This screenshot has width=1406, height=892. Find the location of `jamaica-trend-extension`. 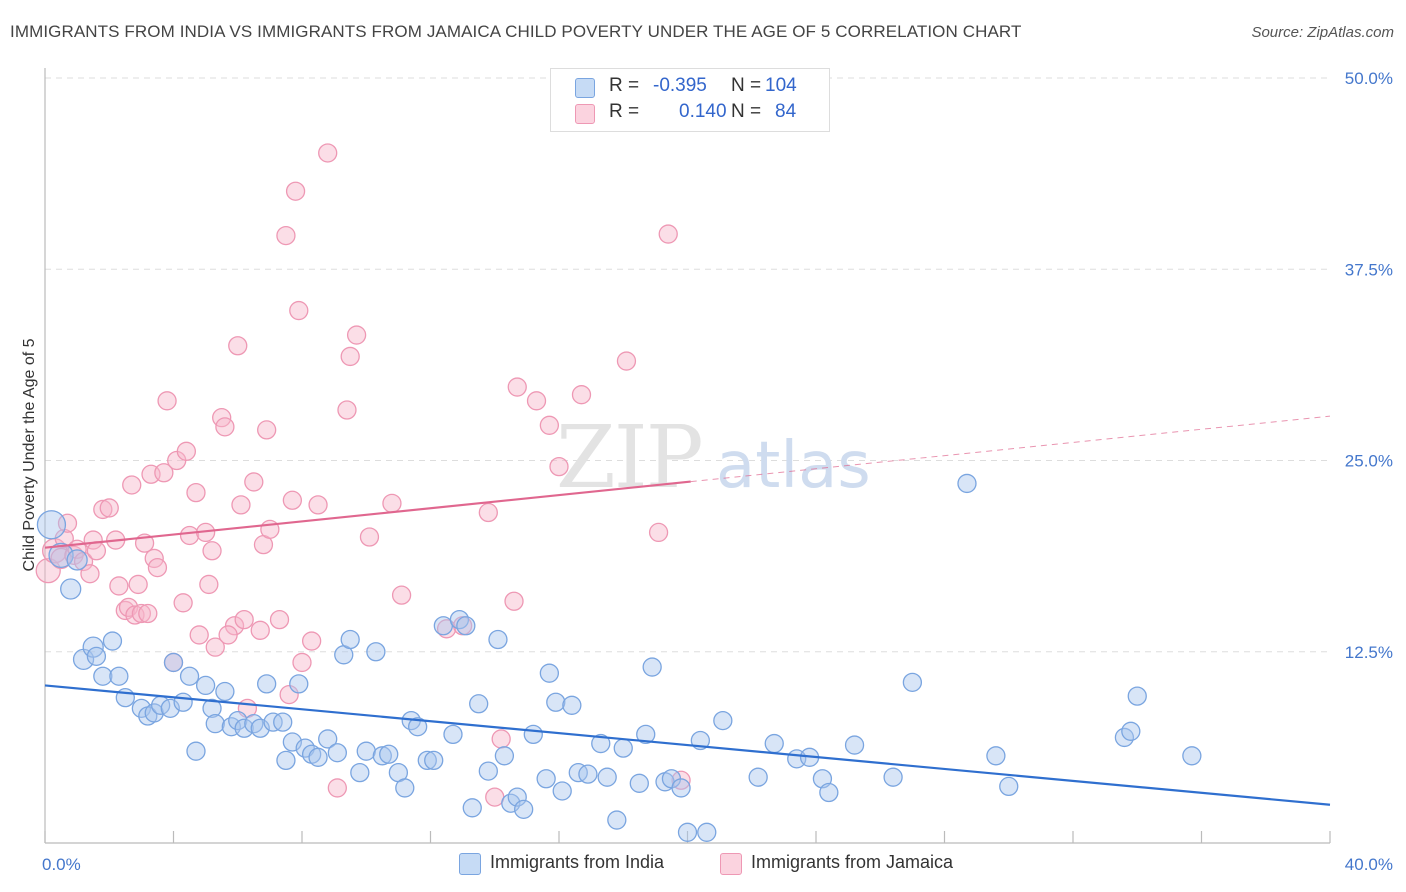

jamaica-trend-extension is located at coordinates (1010, 449).